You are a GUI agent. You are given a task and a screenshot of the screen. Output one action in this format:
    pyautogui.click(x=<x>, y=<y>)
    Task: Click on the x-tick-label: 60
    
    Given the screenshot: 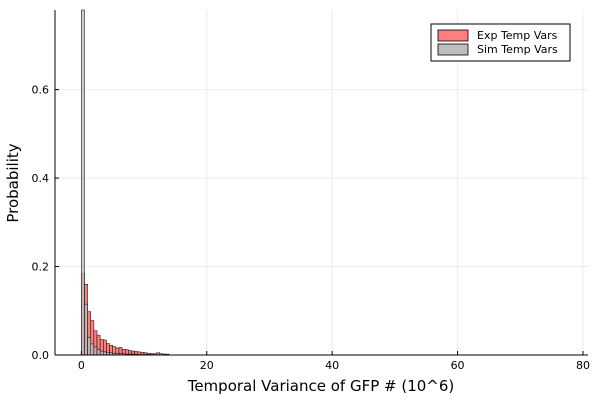 What is the action you would take?
    pyautogui.click(x=458, y=365)
    